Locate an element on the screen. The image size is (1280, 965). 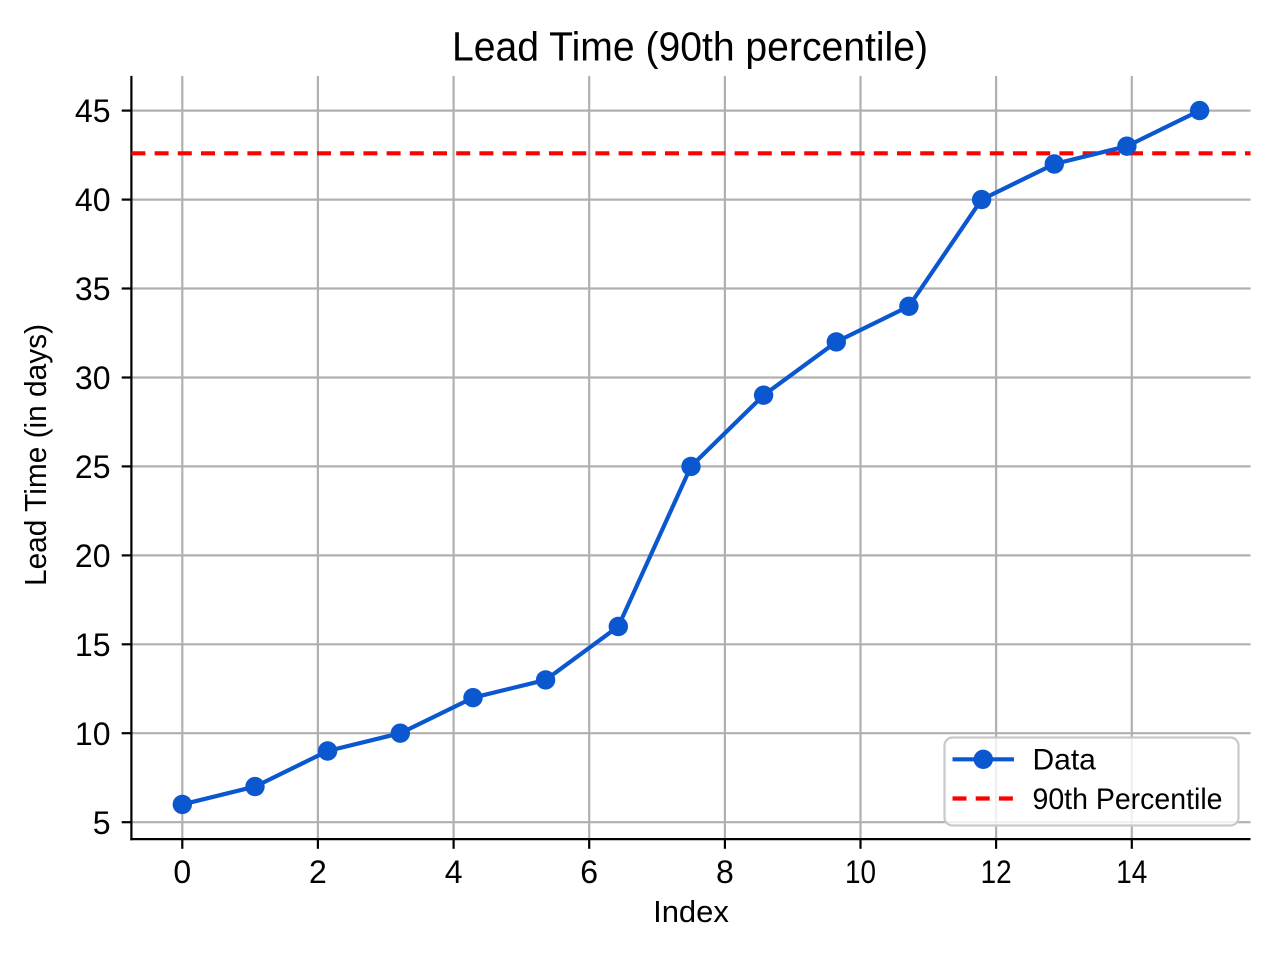
svg-text: 40 is located at coordinates (93, 200).